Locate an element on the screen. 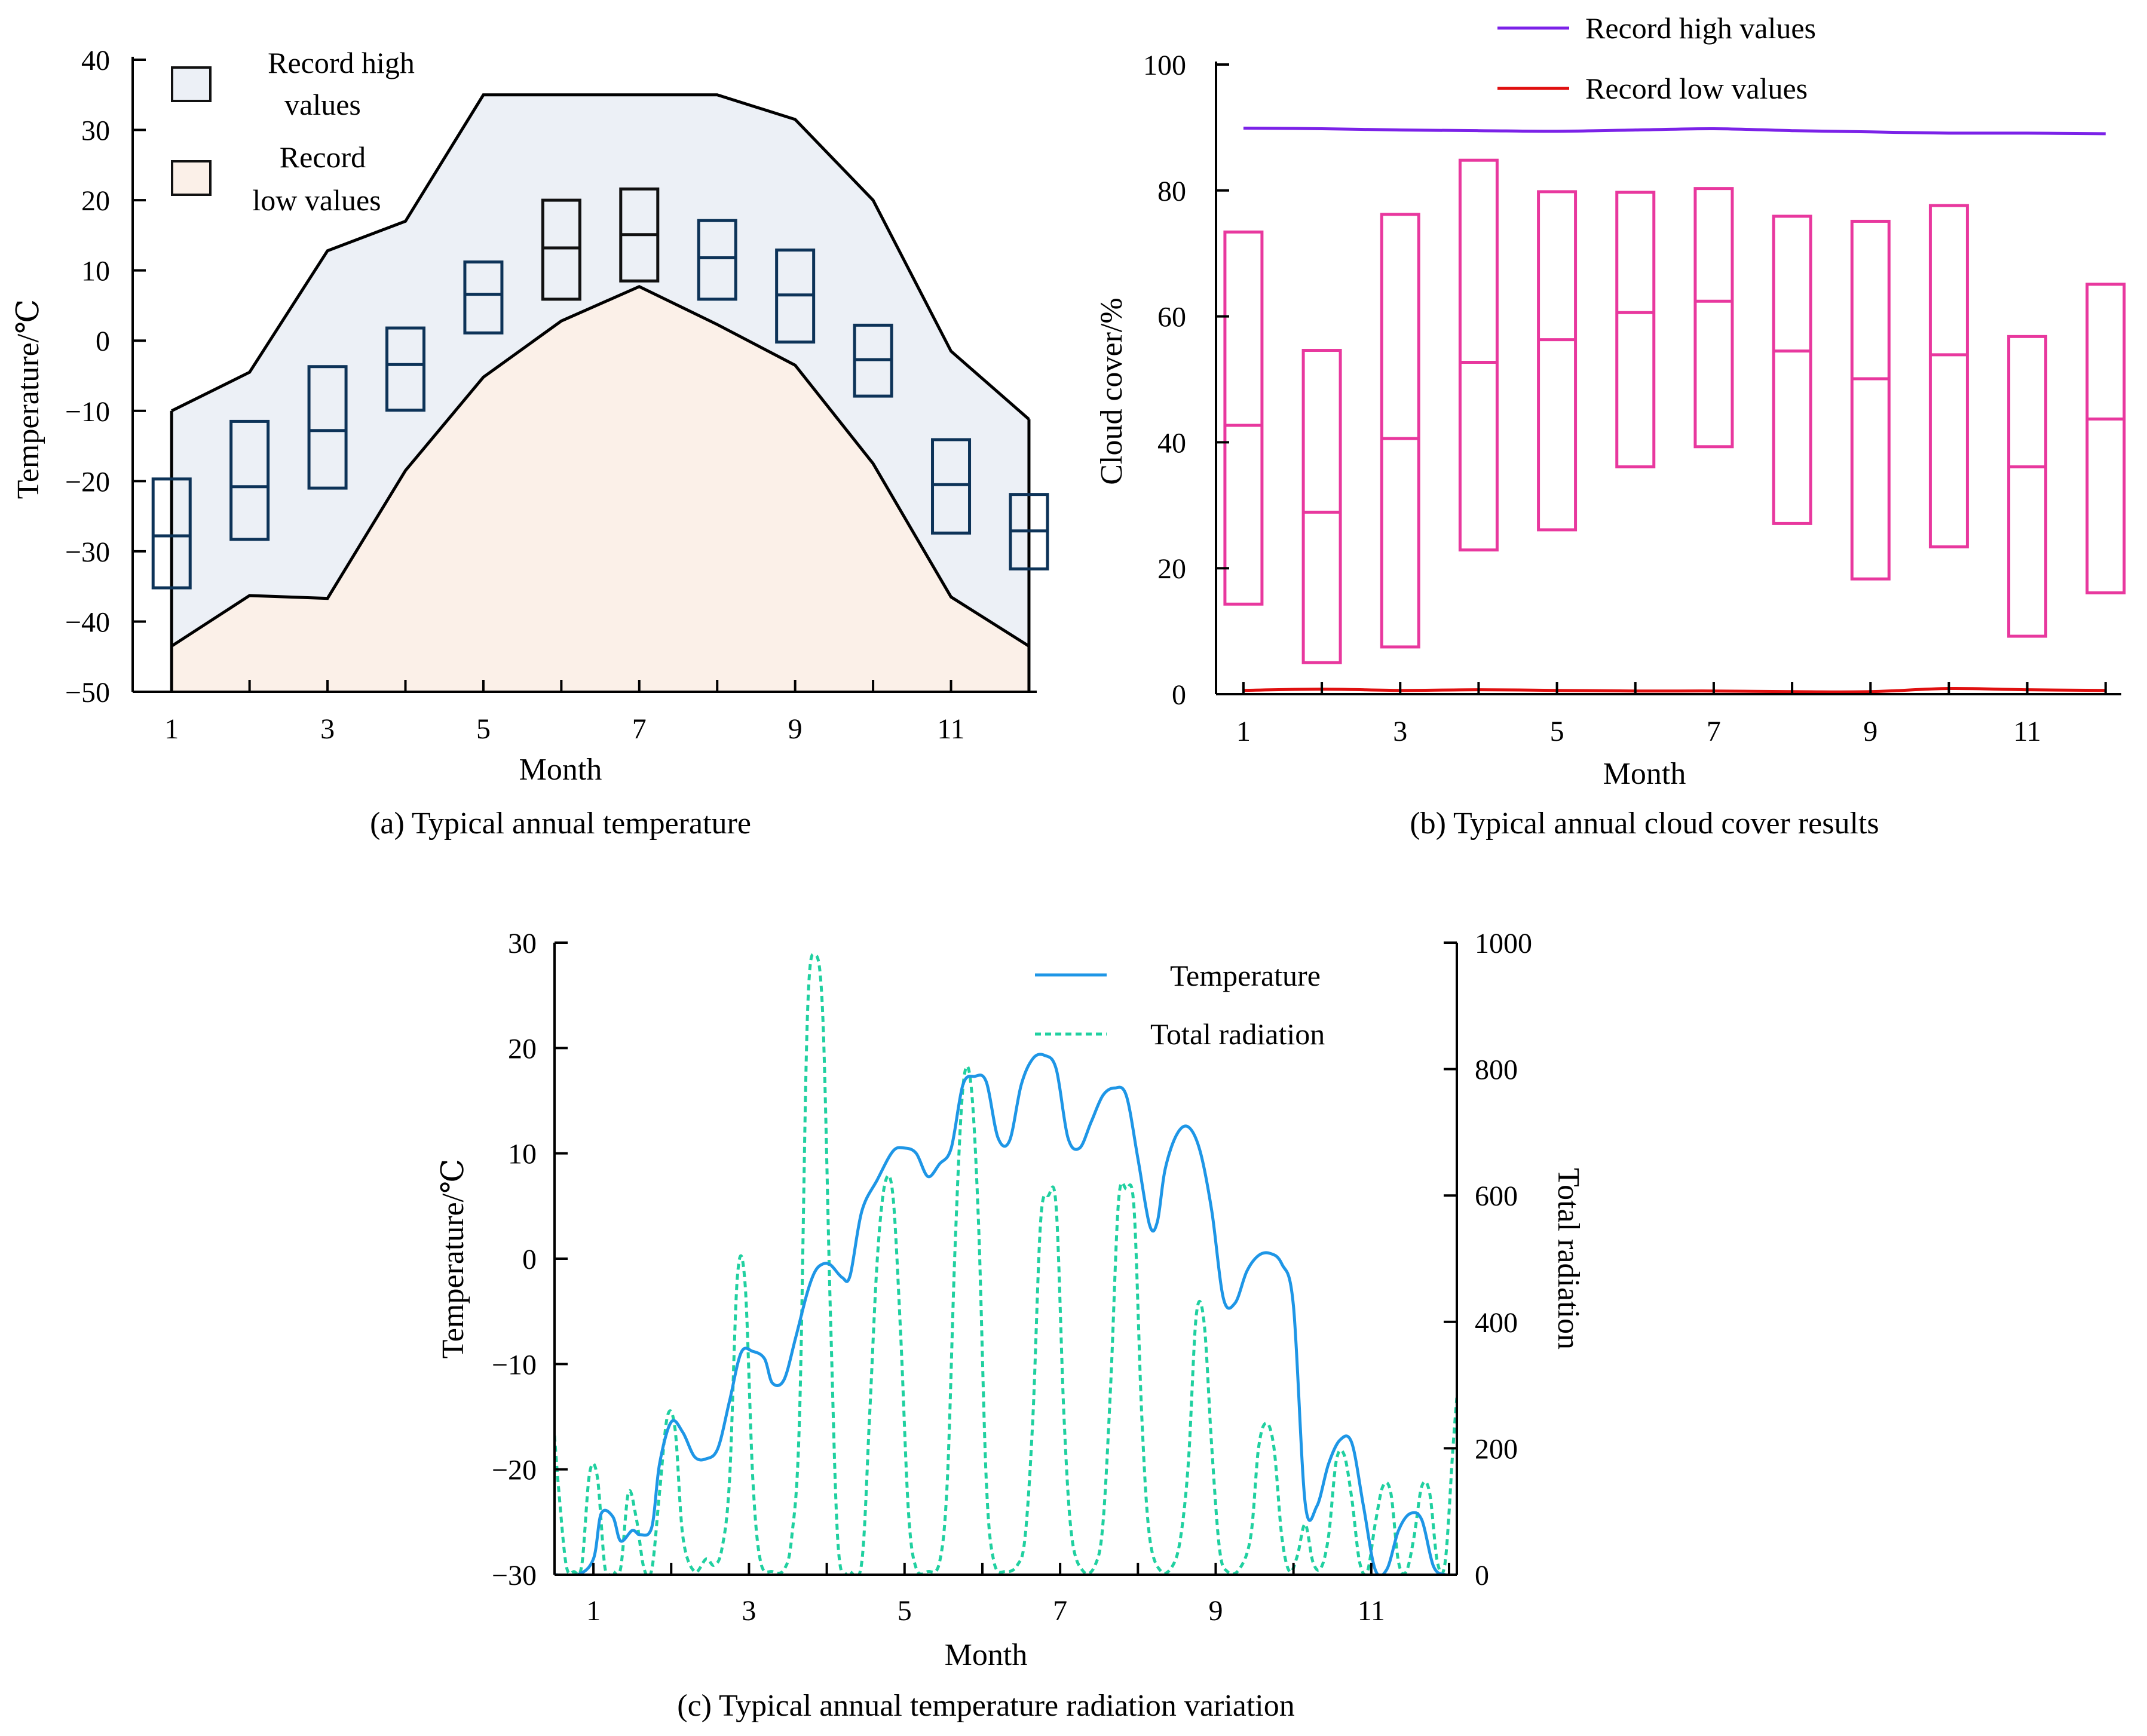  panel-a-x-axis-title: Month is located at coordinates (560, 770).